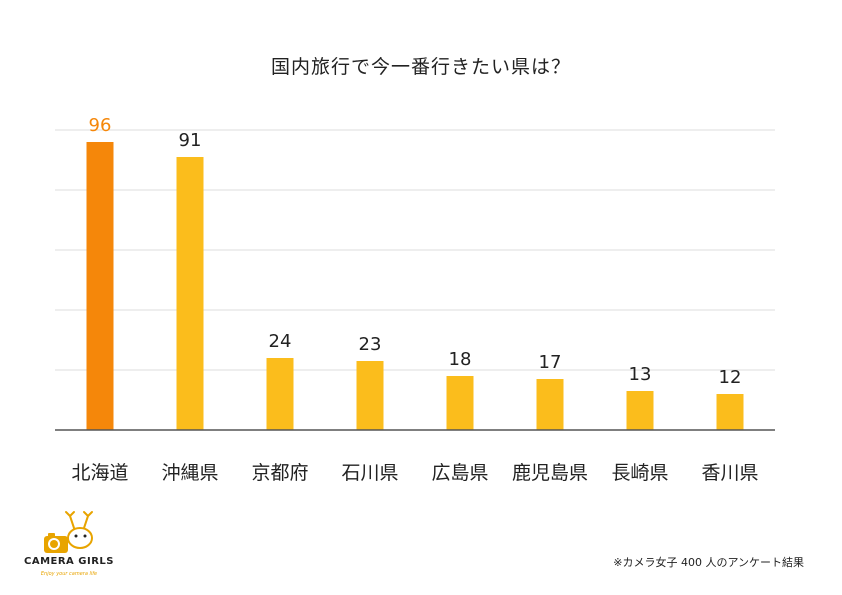 This screenshot has width=842, height=595. I want to click on x-tick-label-2: 京都府, so click(279, 473).